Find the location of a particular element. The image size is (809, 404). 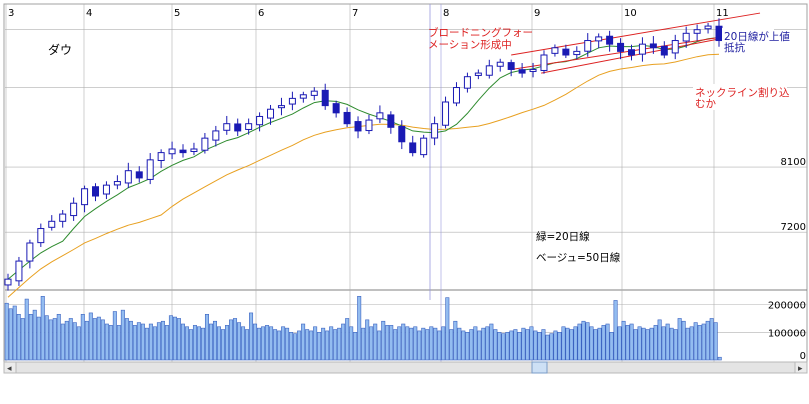

scrollbar-track is located at coordinates (405, 367).